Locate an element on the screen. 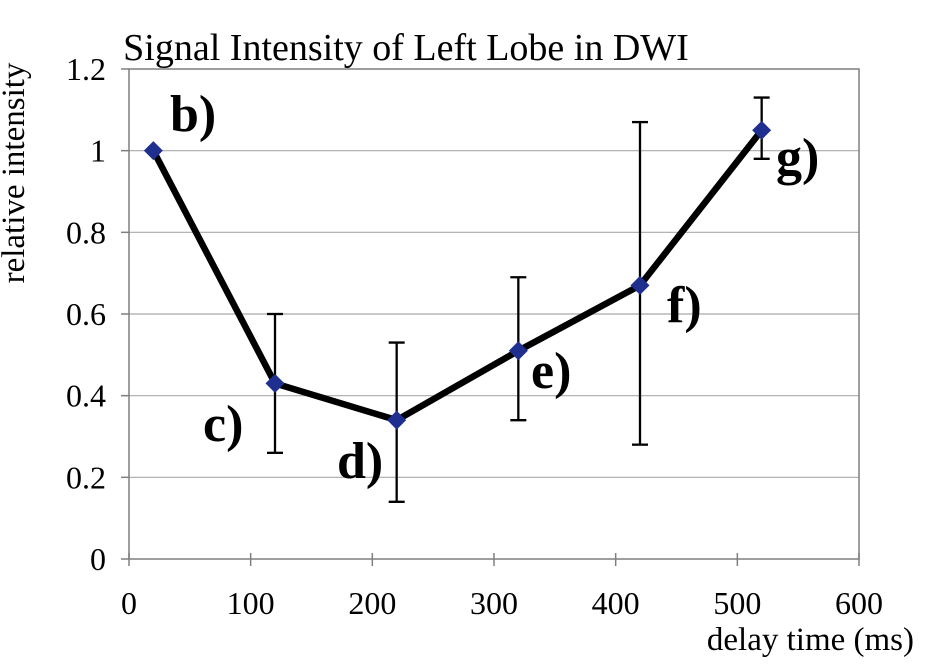 This screenshot has height=664, width=926. point-label: e) is located at coordinates (551, 371).